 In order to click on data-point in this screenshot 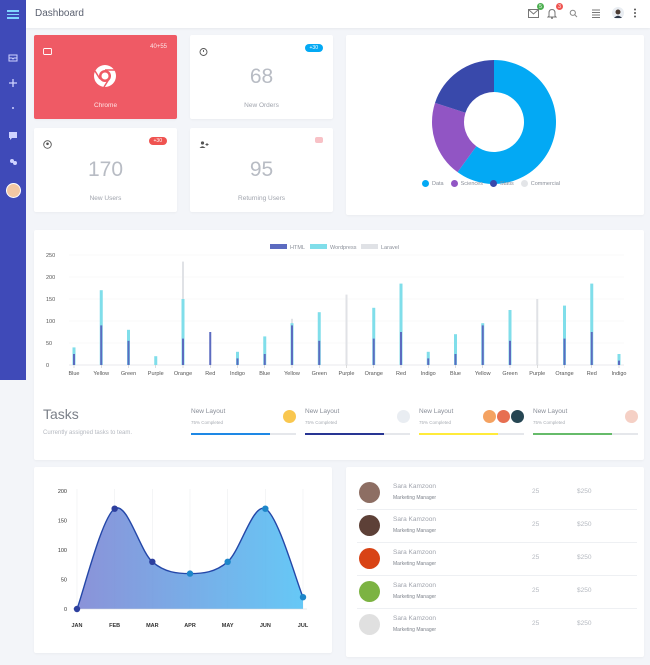, I will do `click(265, 508)`.